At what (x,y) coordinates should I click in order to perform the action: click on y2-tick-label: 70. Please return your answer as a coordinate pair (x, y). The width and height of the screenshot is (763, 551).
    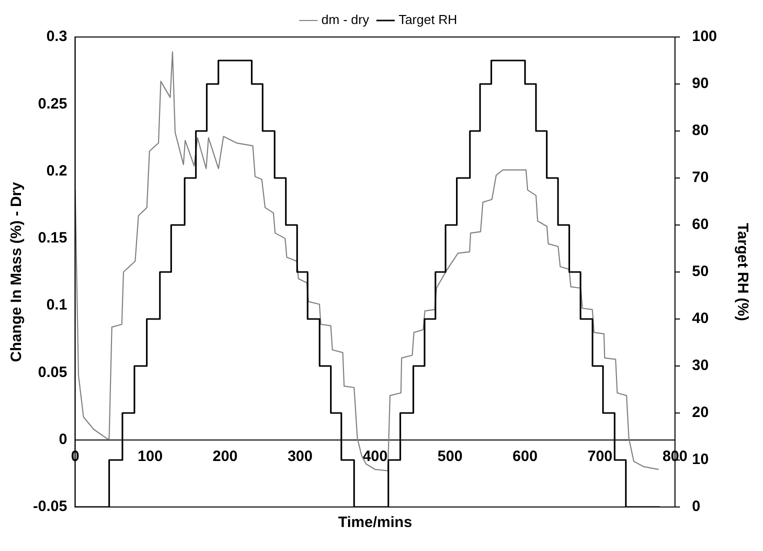
    Looking at the image, I should click on (700, 177).